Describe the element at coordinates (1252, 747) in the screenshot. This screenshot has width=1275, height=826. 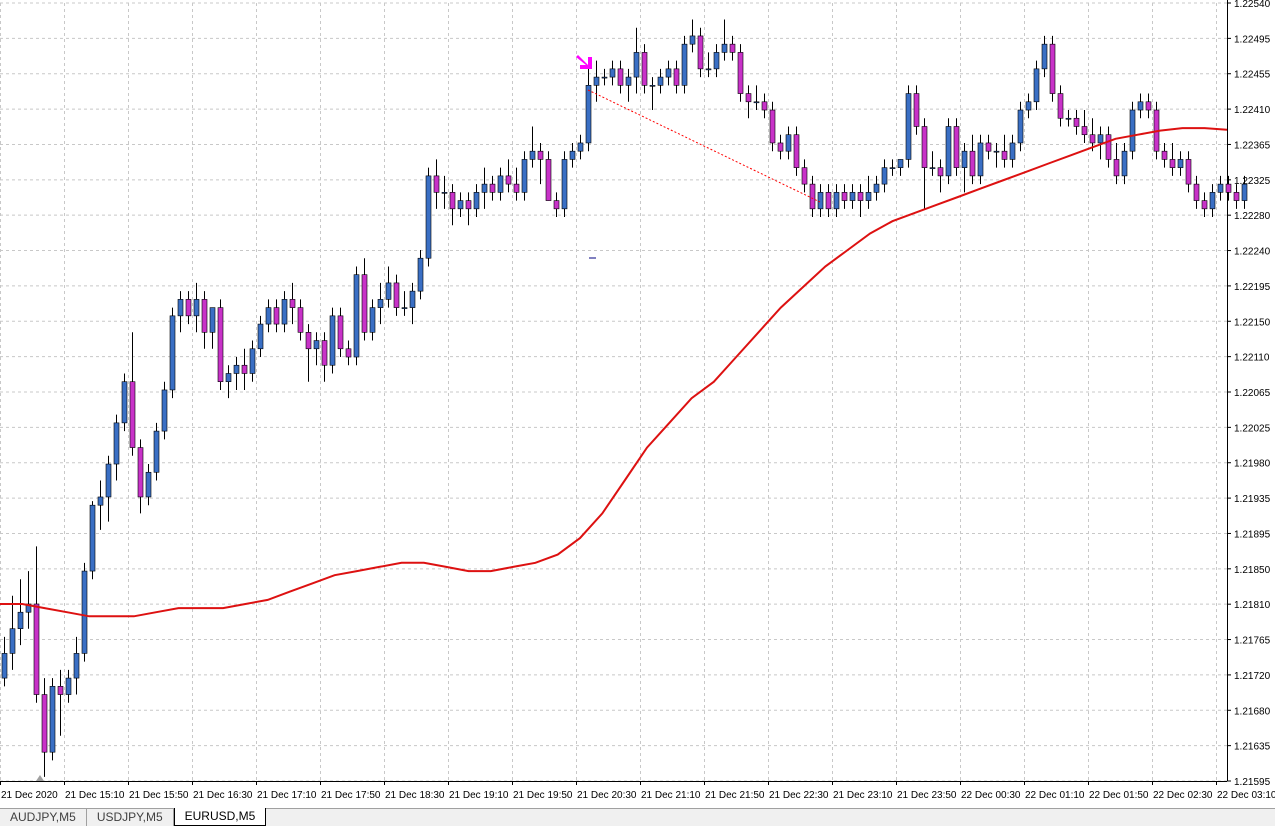
I see `price-label: 1.21635` at that location.